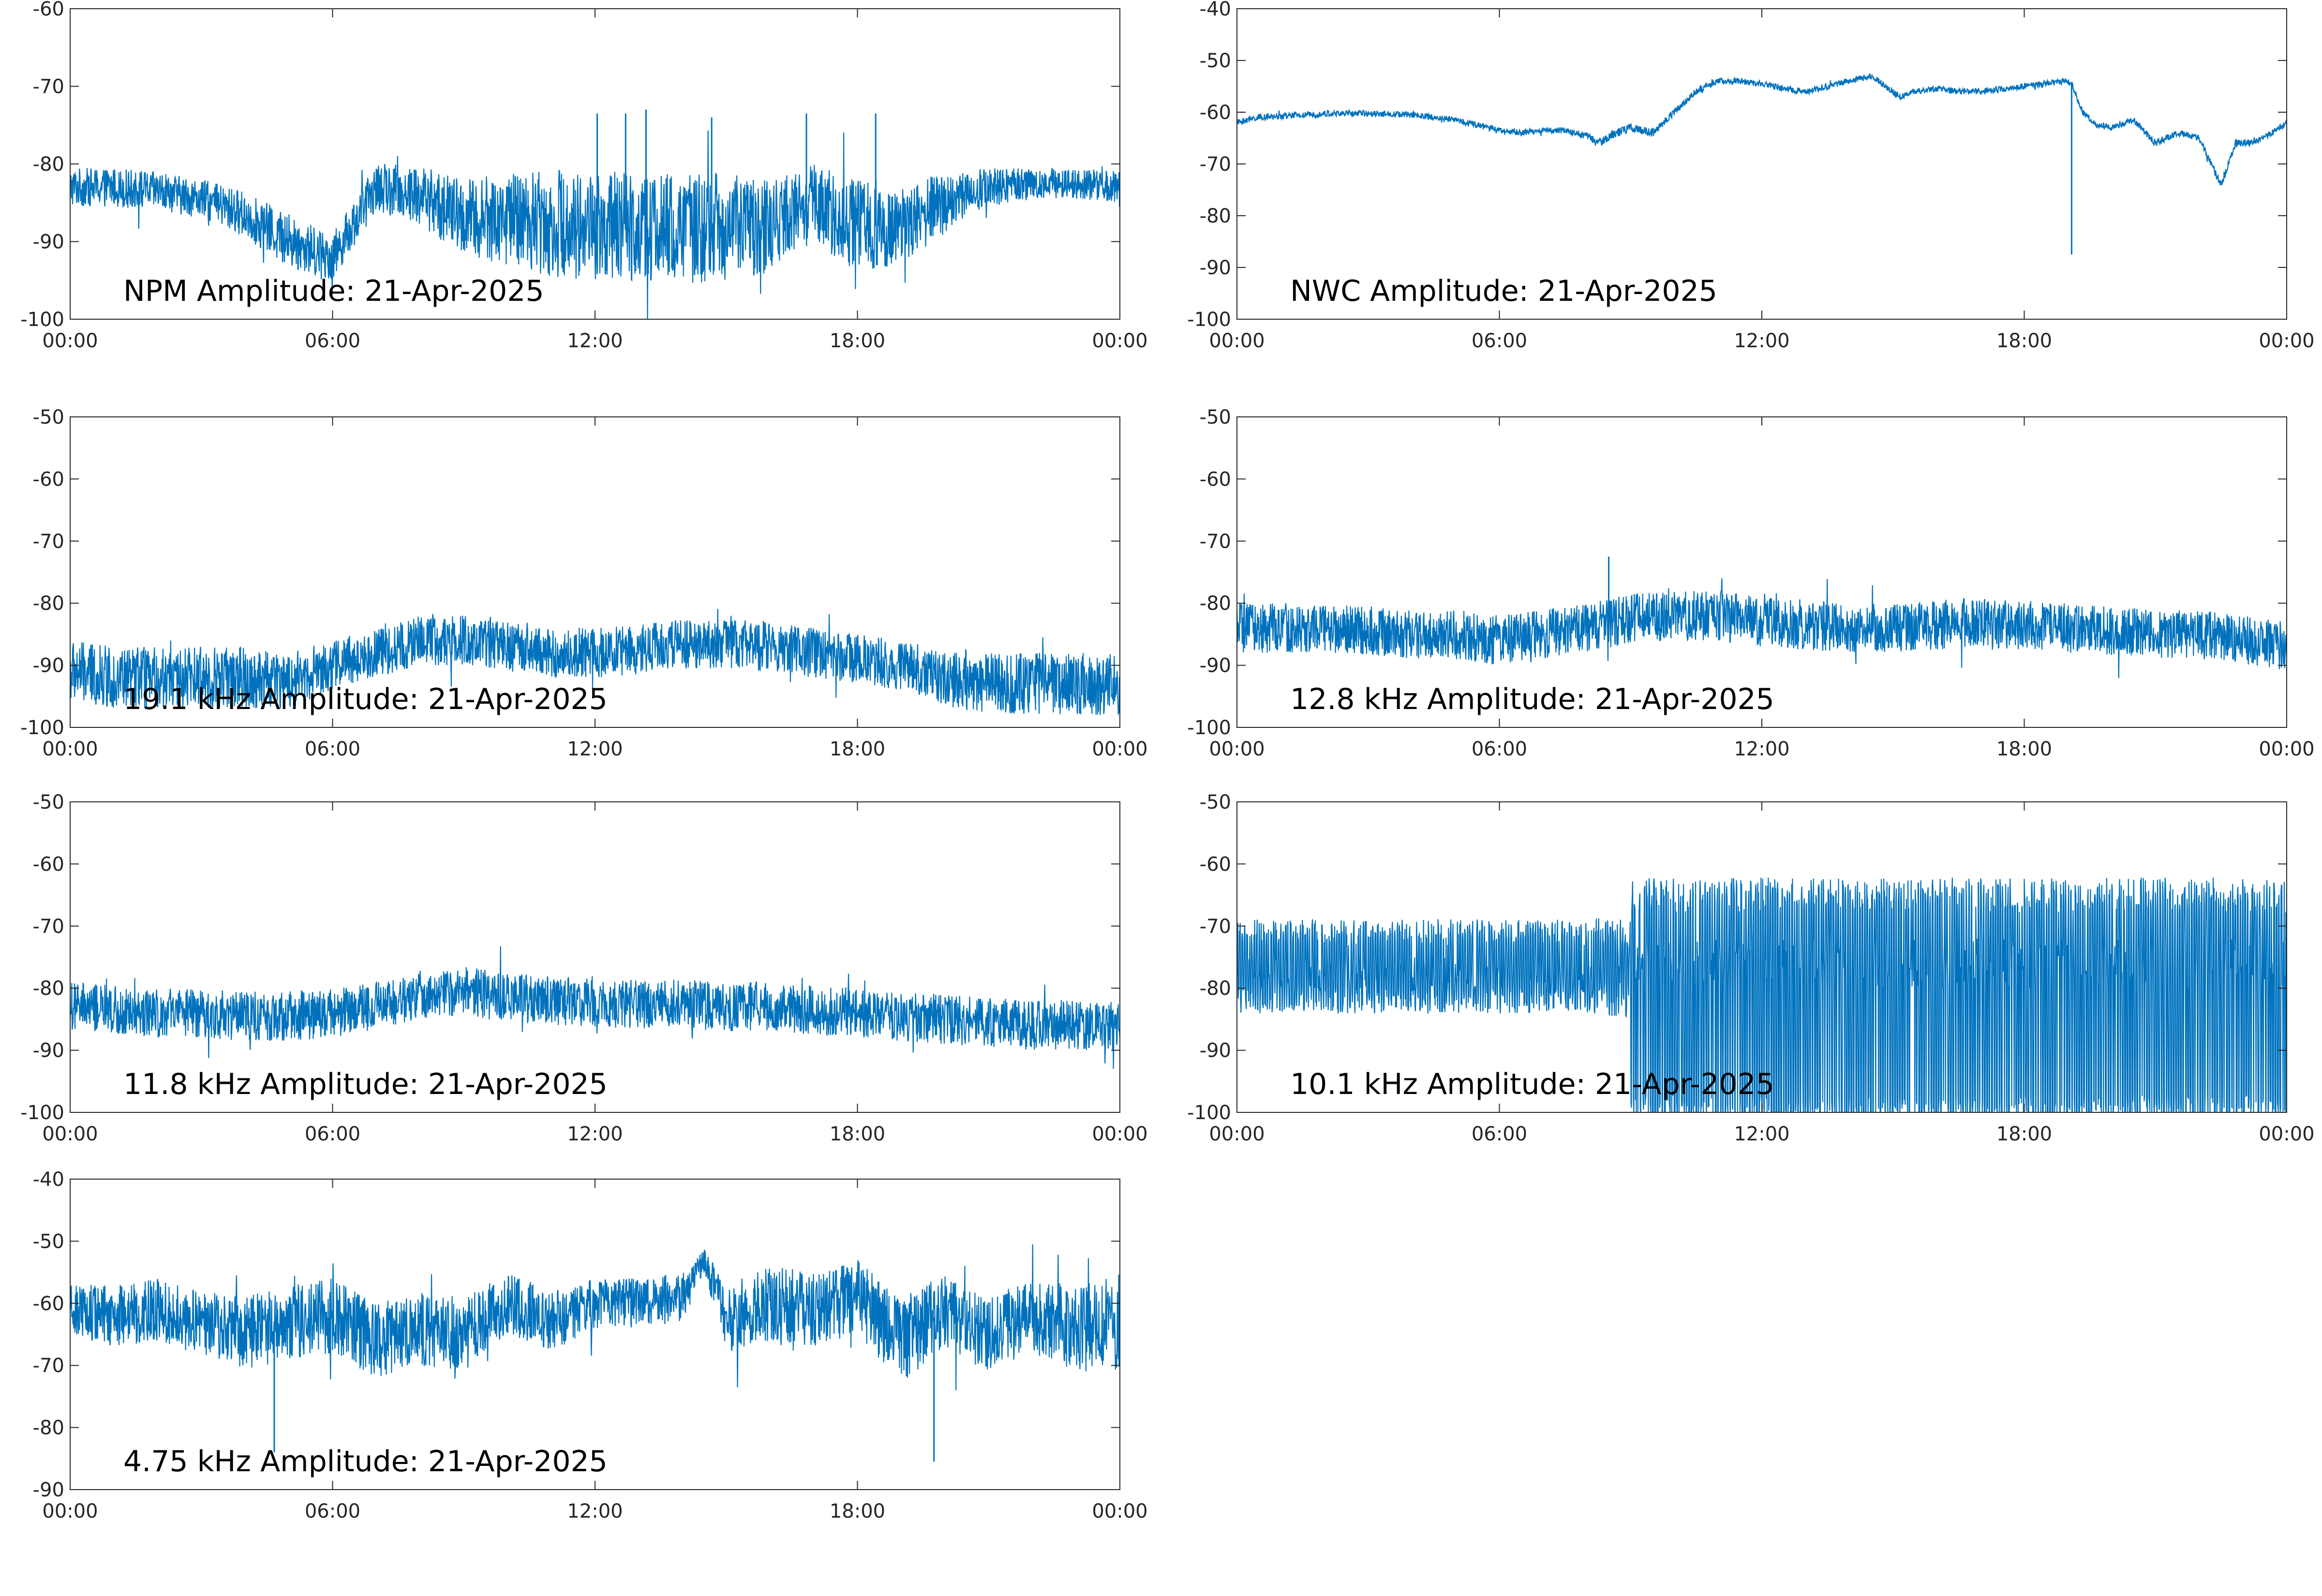 Image resolution: width=2322 pixels, height=1596 pixels. I want to click on chart-title: NWC Amplitude: 21-Apr-2025, so click(1503, 291).